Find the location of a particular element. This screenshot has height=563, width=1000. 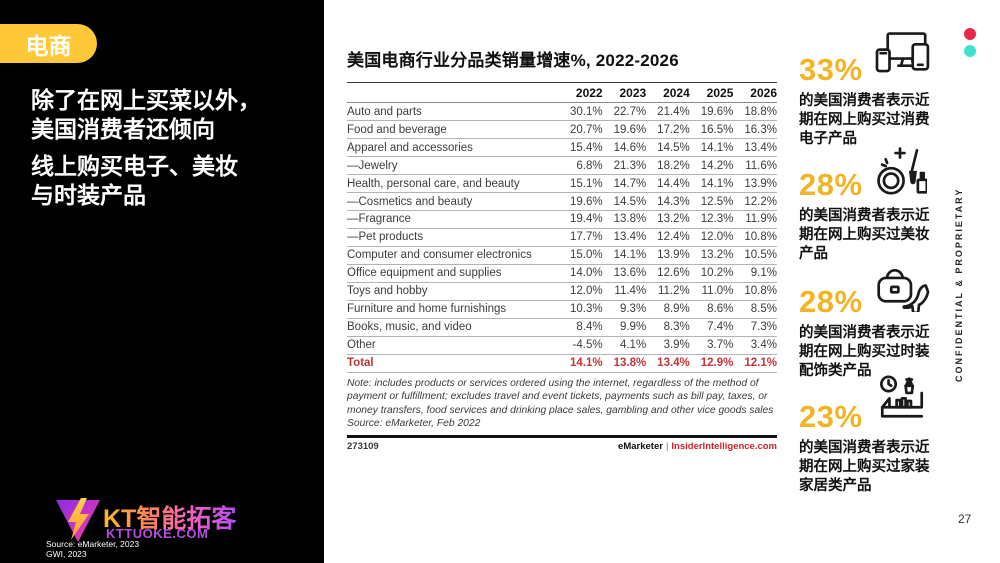

row-value: 12.6% is located at coordinates (668, 273).